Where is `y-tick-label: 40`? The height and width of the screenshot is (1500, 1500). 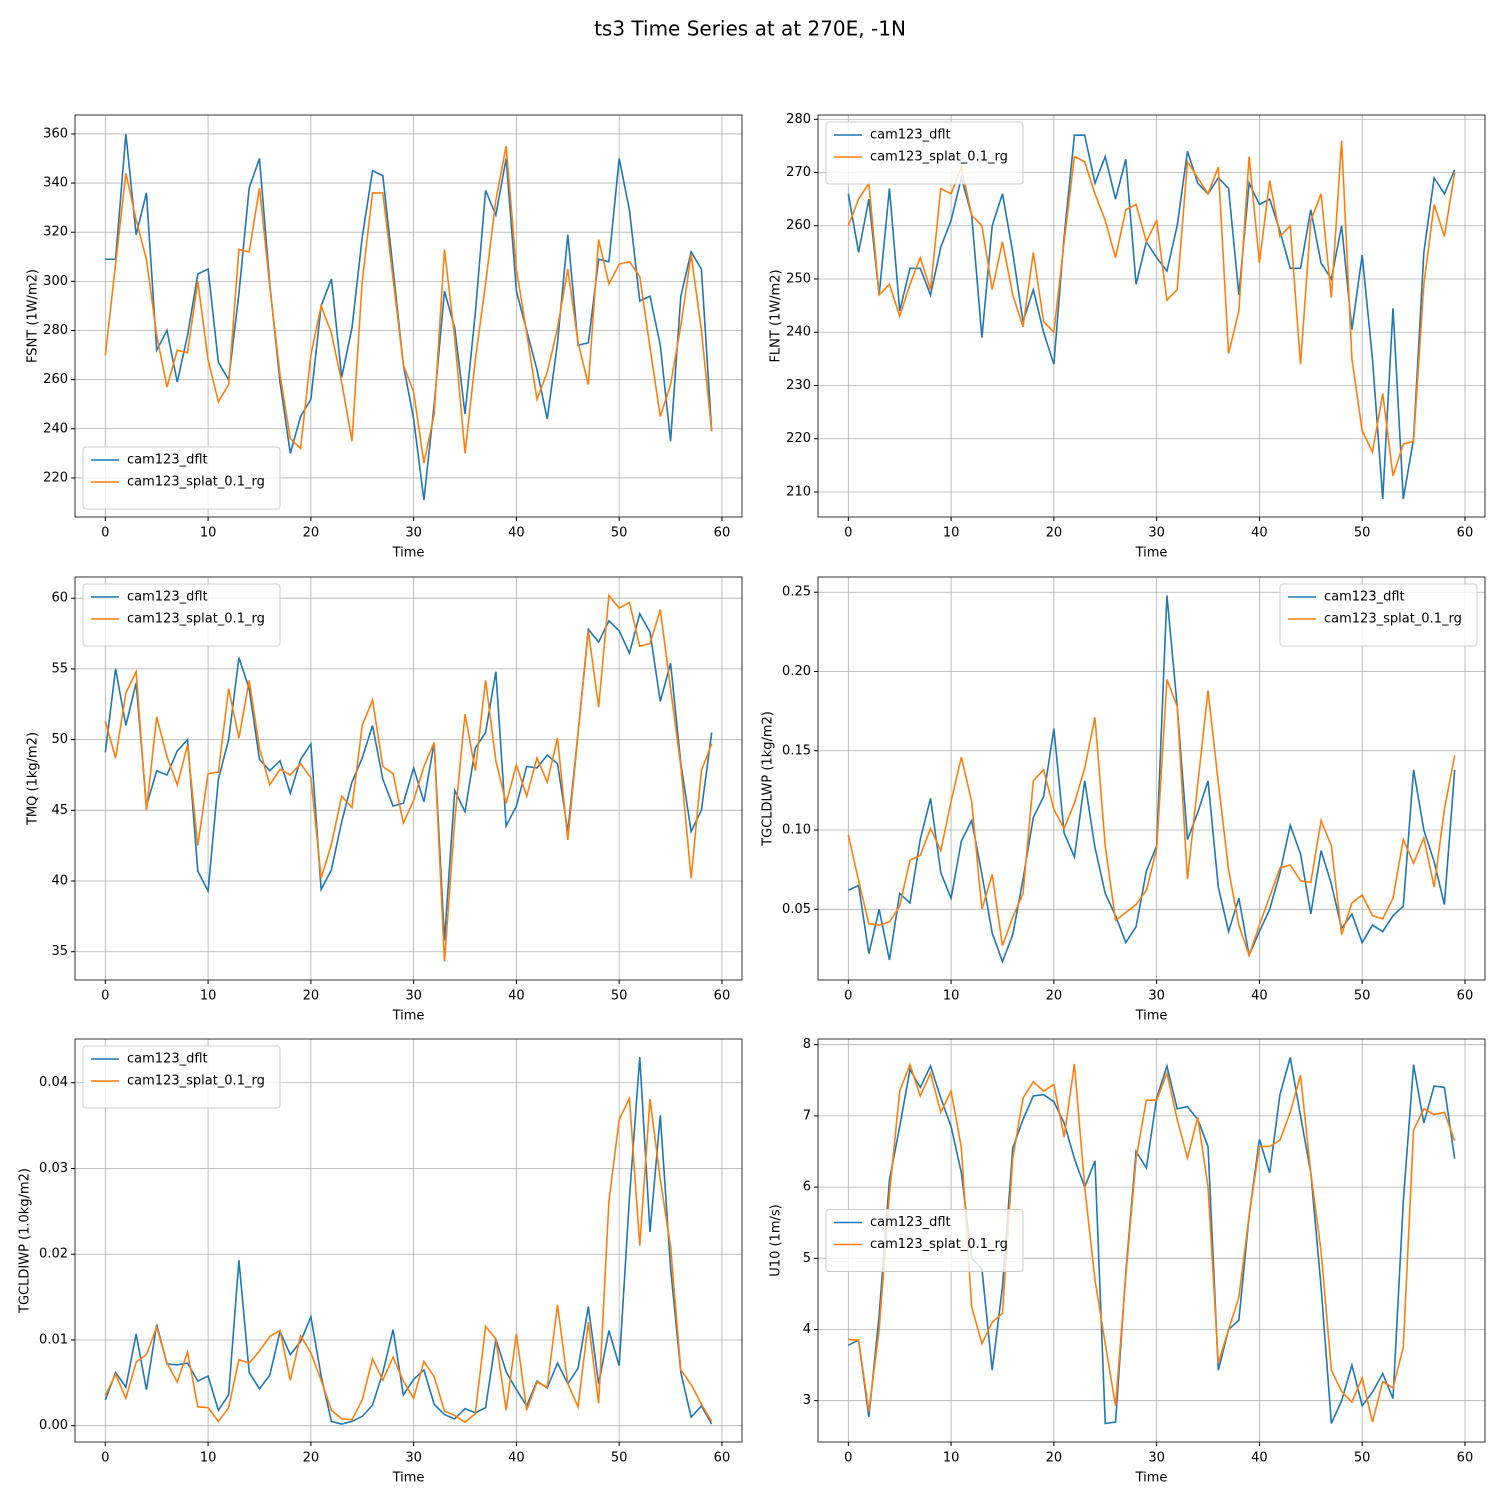 y-tick-label: 40 is located at coordinates (59, 881).